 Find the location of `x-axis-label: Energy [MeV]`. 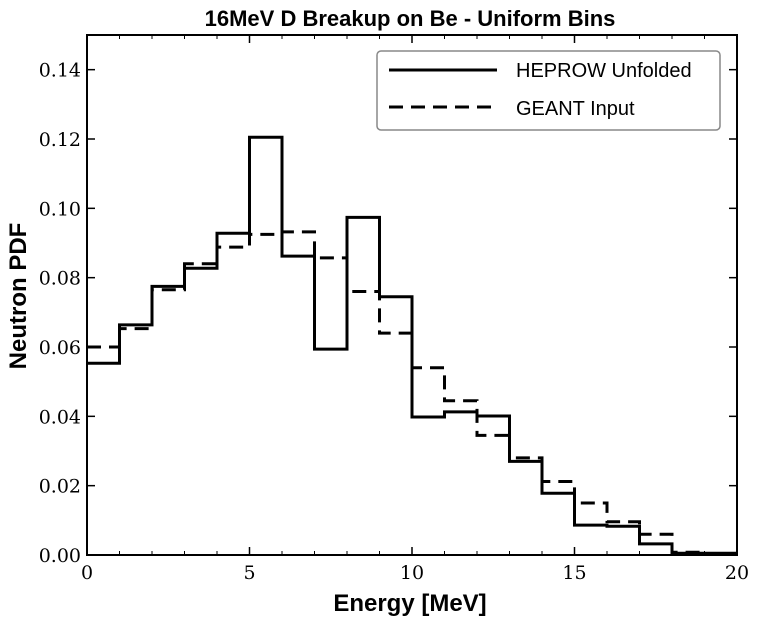

x-axis-label: Energy [MeV] is located at coordinates (409, 603).